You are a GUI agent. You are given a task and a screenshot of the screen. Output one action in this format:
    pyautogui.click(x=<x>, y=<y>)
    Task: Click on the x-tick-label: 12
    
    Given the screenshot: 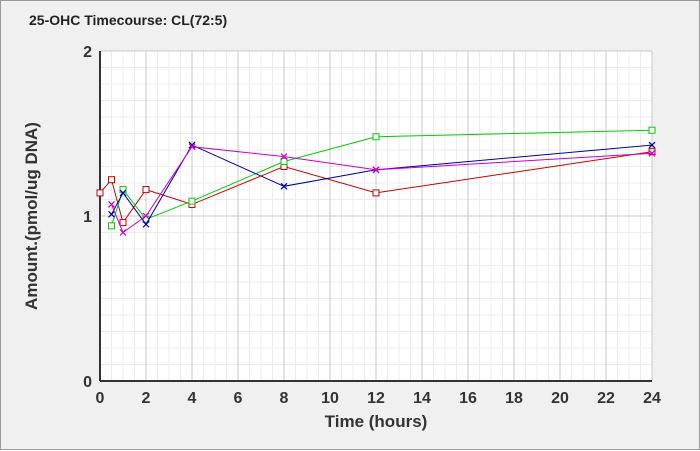 What is the action you would take?
    pyautogui.click(x=376, y=398)
    